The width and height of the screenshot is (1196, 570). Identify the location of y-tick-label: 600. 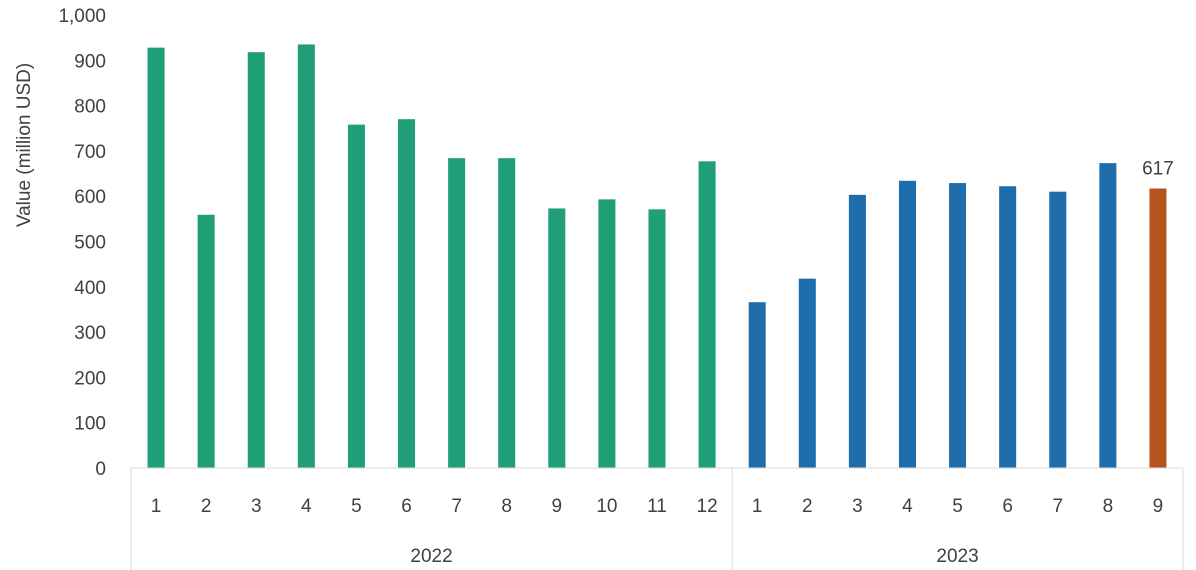
(90, 197).